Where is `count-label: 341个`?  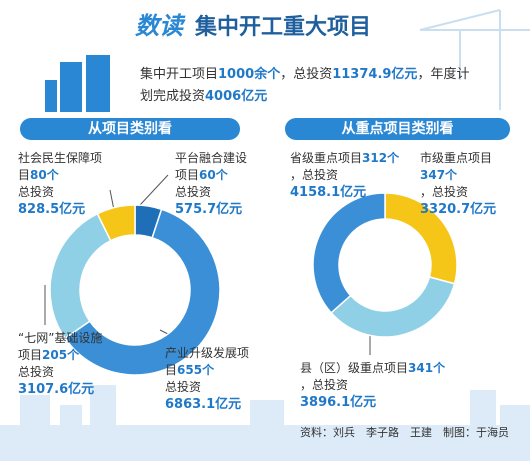 count-label: 341个 is located at coordinates (427, 368).